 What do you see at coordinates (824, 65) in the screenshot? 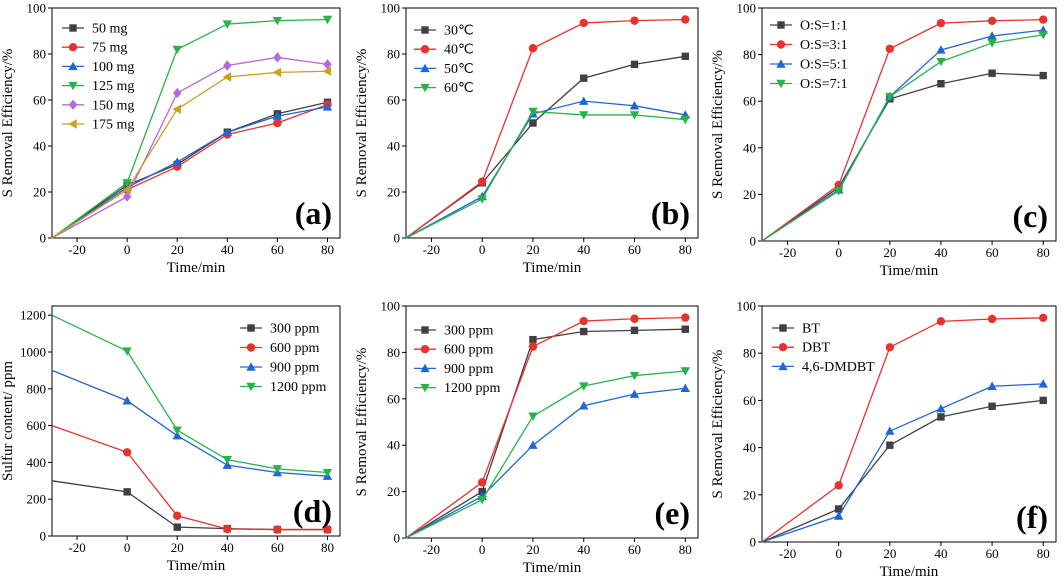
I see `legend-label: O:S=5:1` at bounding box center [824, 65].